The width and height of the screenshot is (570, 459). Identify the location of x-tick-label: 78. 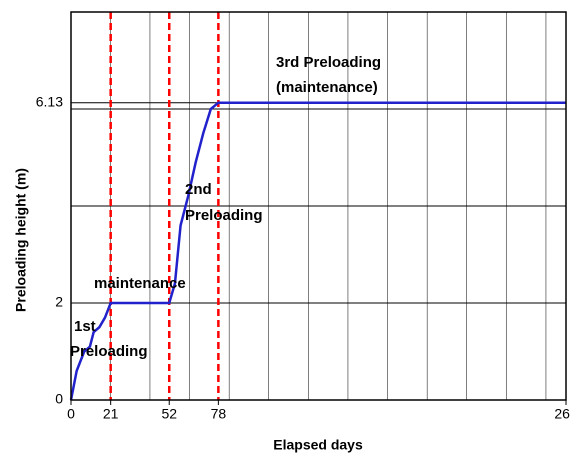
(219, 414).